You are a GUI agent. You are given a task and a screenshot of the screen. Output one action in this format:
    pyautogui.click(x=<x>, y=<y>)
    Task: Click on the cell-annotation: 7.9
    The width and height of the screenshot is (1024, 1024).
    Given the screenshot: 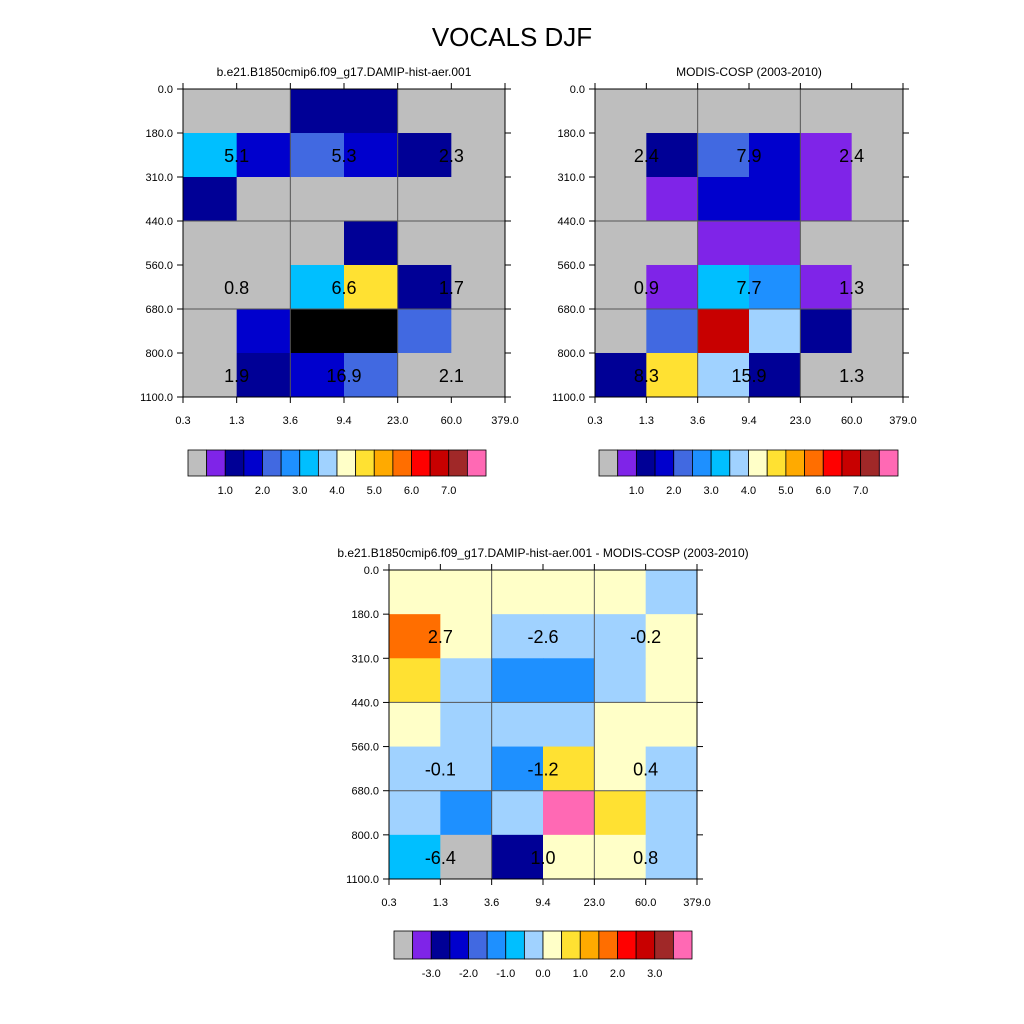 What is the action you would take?
    pyautogui.click(x=748, y=156)
    